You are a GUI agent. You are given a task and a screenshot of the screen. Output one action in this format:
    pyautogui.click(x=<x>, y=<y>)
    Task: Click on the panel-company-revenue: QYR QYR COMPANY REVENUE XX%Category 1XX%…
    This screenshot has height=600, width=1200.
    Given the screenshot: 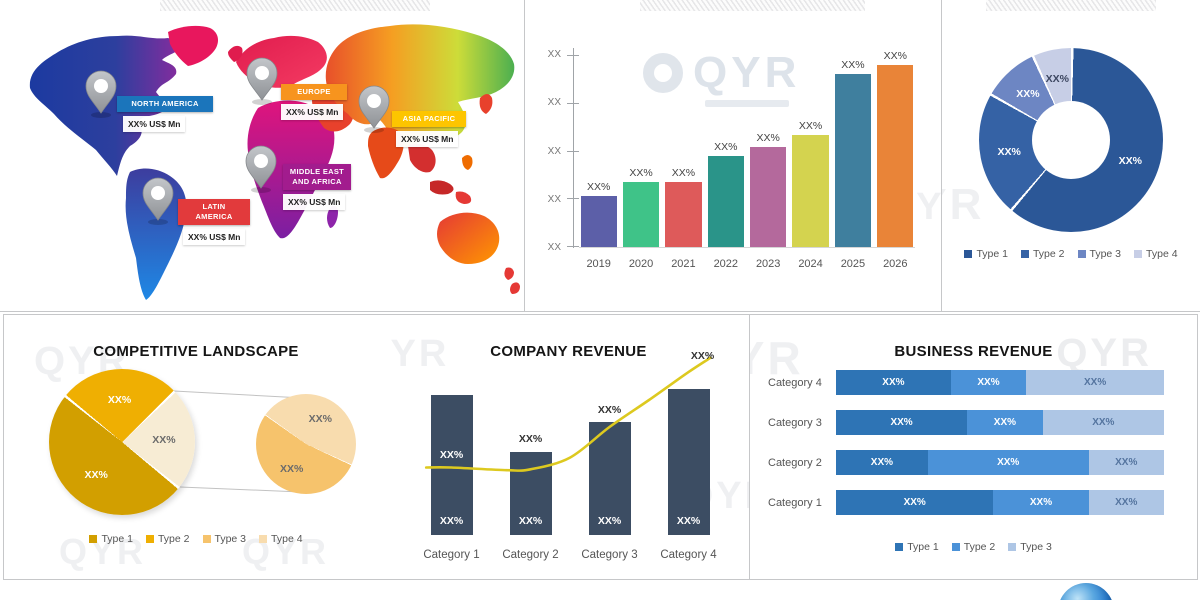 What is the action you would take?
    pyautogui.click(x=569, y=447)
    